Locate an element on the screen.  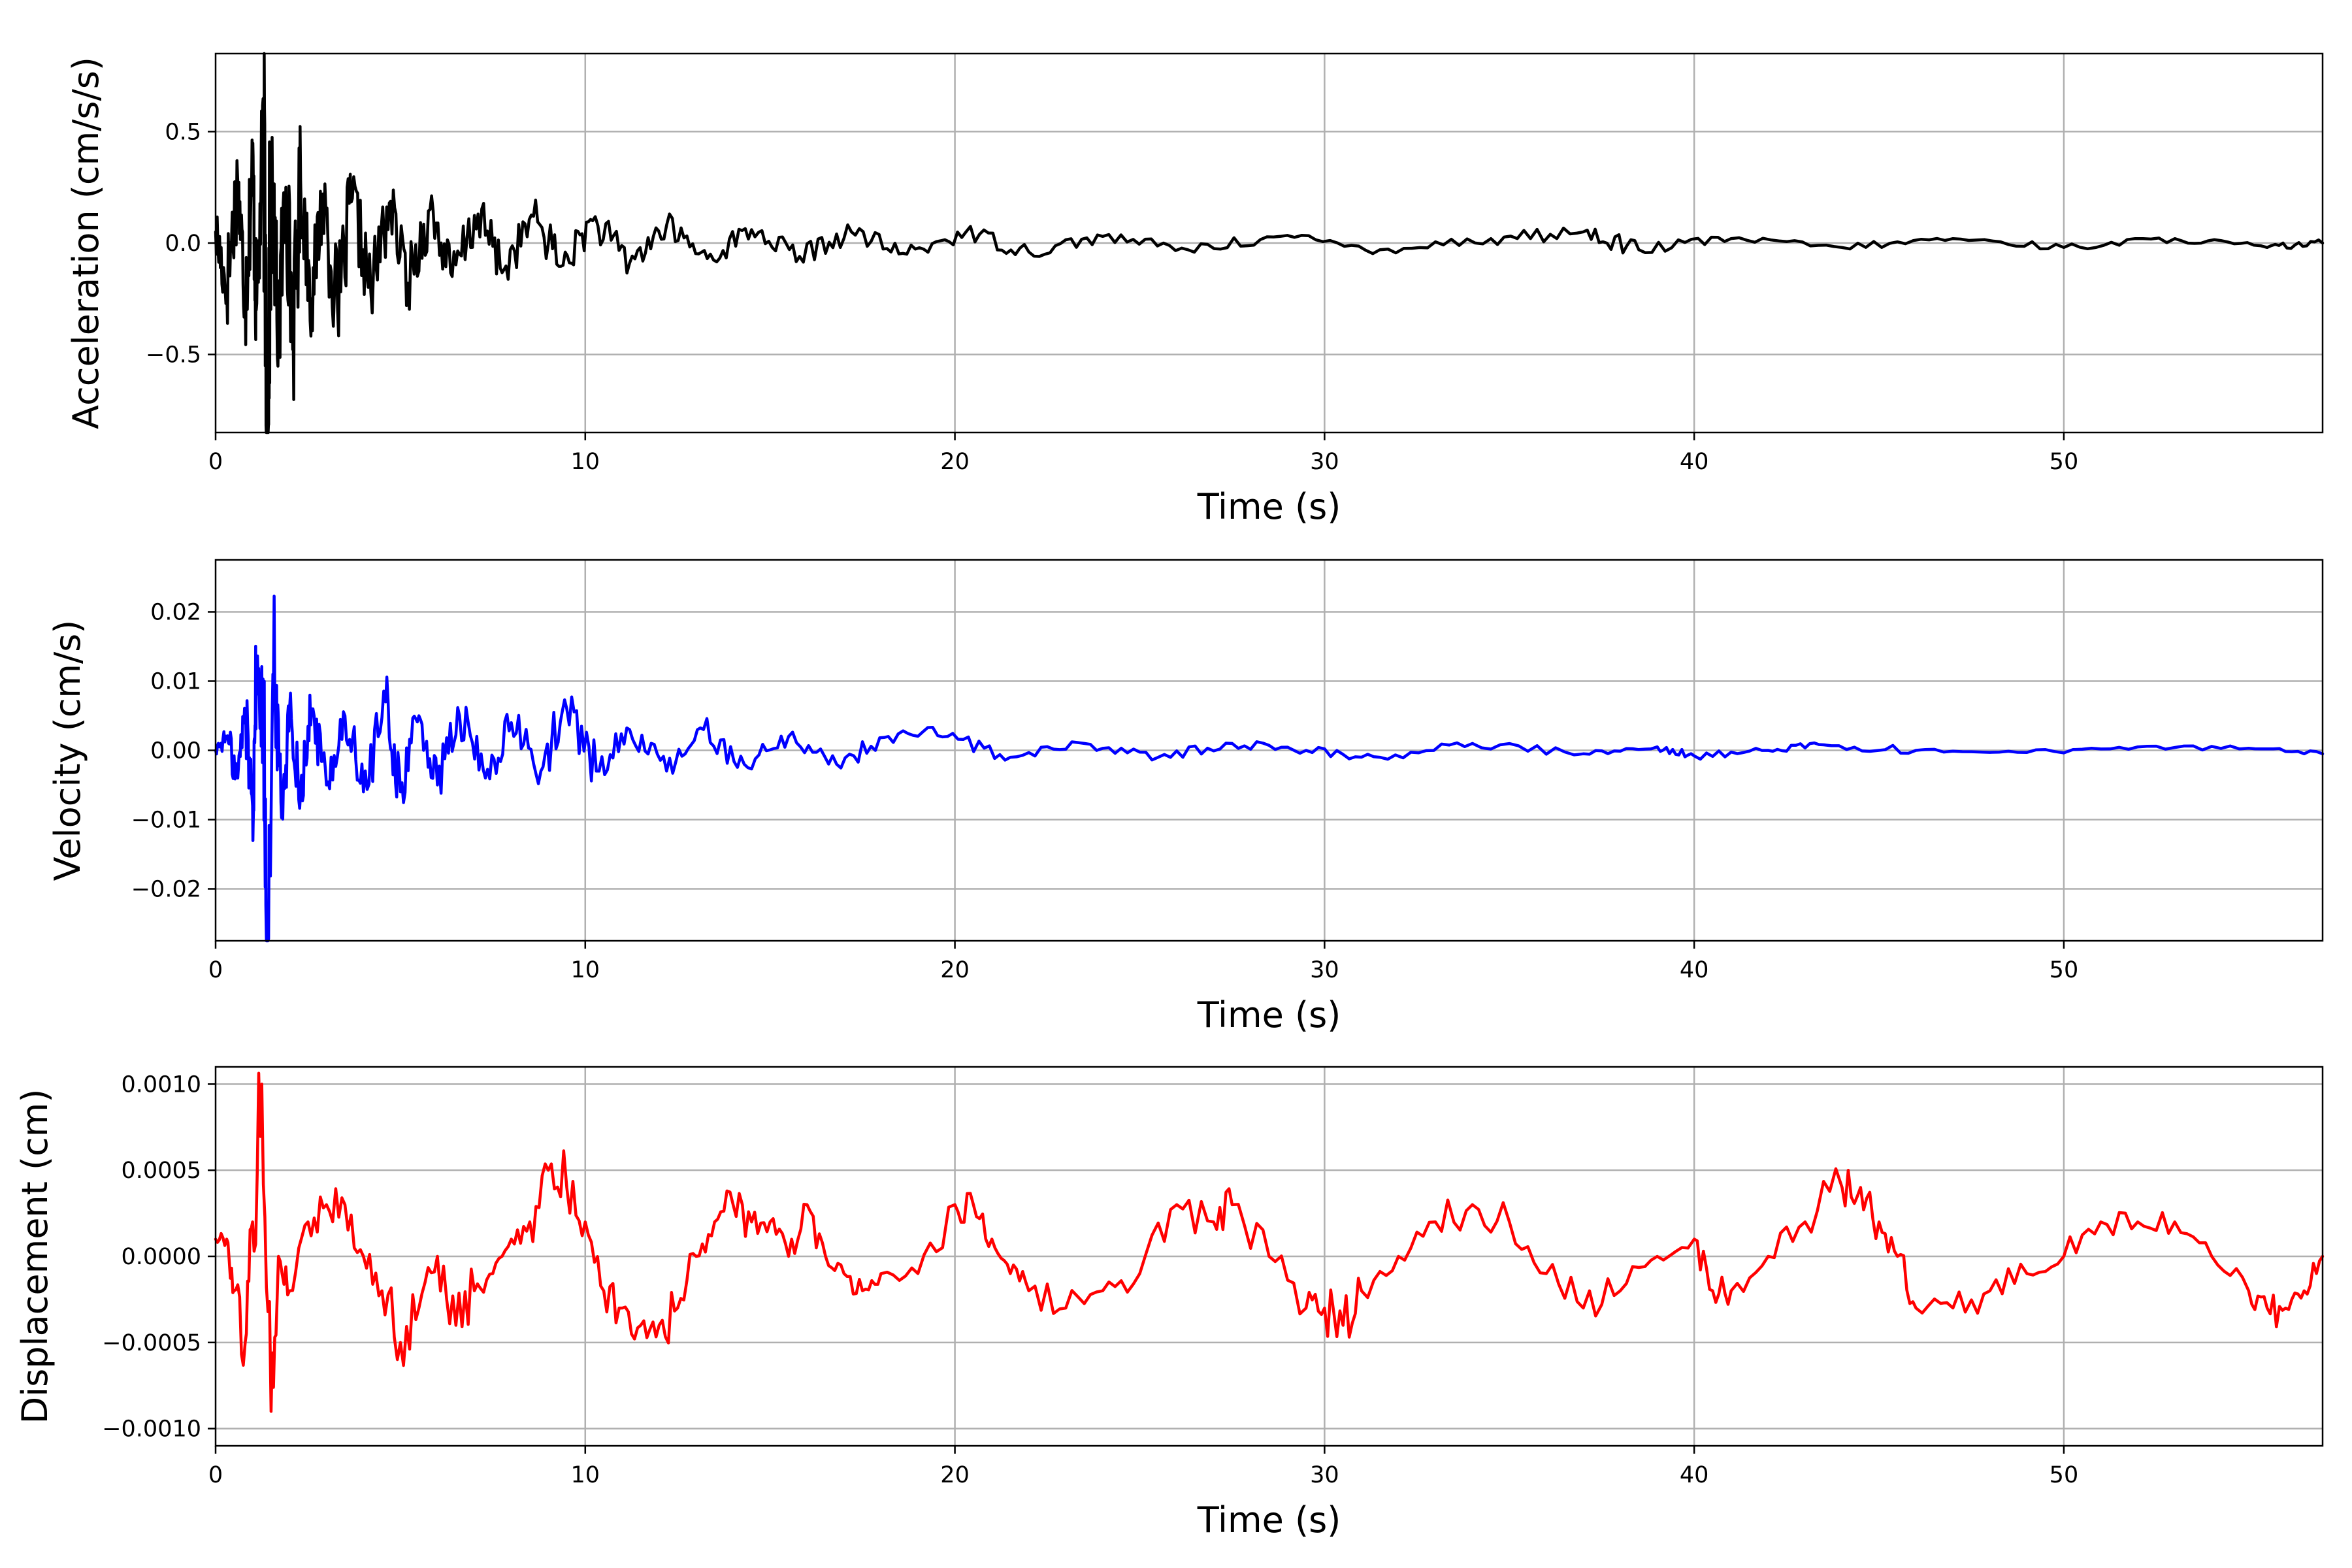
acceleration-x-tick-label: 20 is located at coordinates (955, 462).